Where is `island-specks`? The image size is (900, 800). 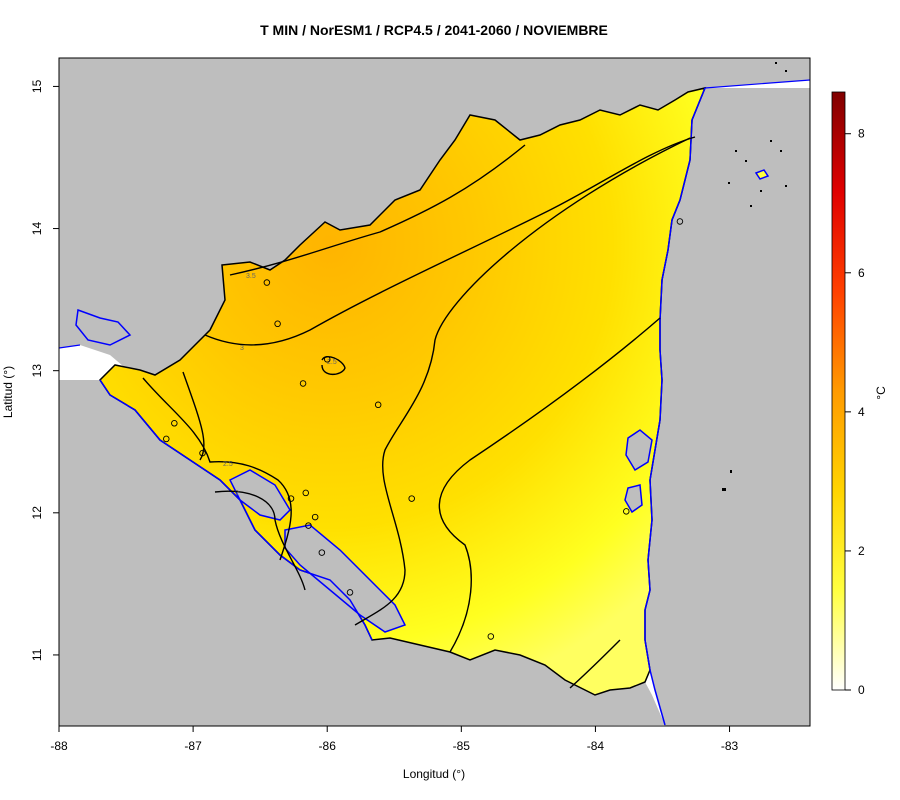
island-specks is located at coordinates (754, 276).